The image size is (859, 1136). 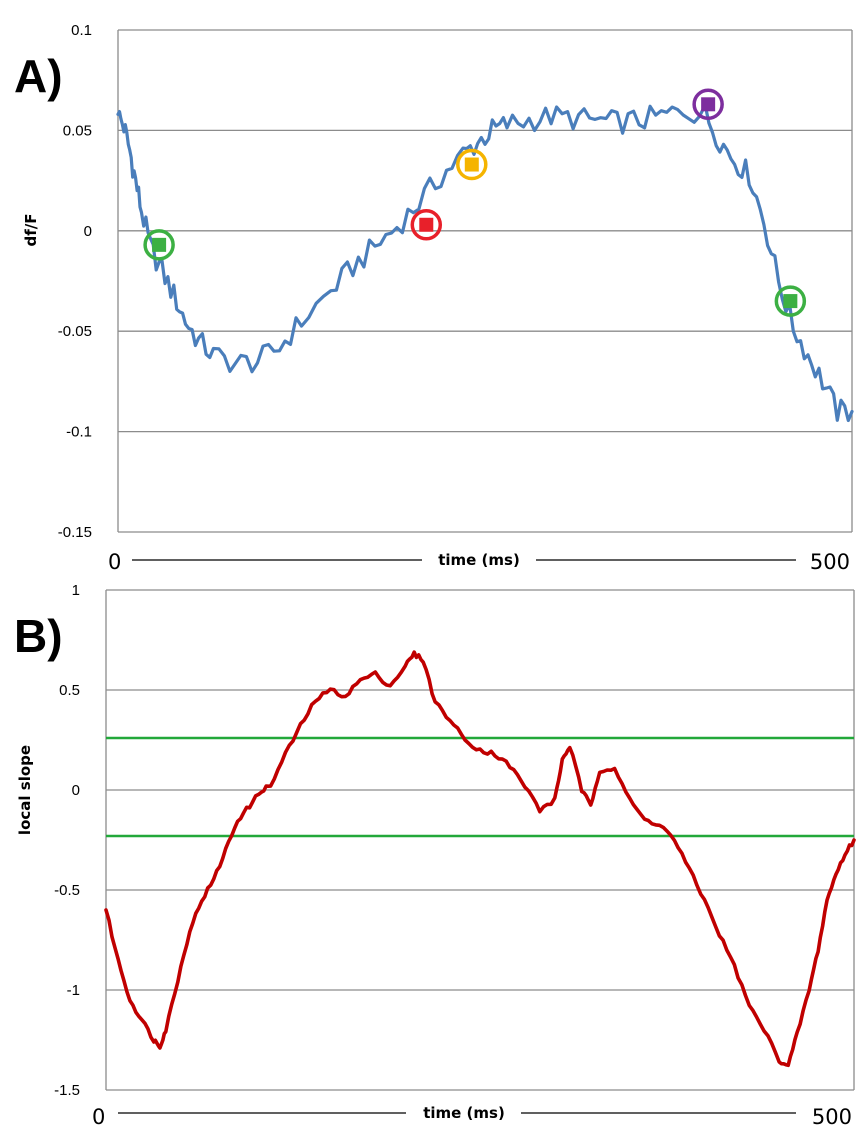 What do you see at coordinates (69, 690) in the screenshot?
I see `panel-b-y-tick-label: 0.5` at bounding box center [69, 690].